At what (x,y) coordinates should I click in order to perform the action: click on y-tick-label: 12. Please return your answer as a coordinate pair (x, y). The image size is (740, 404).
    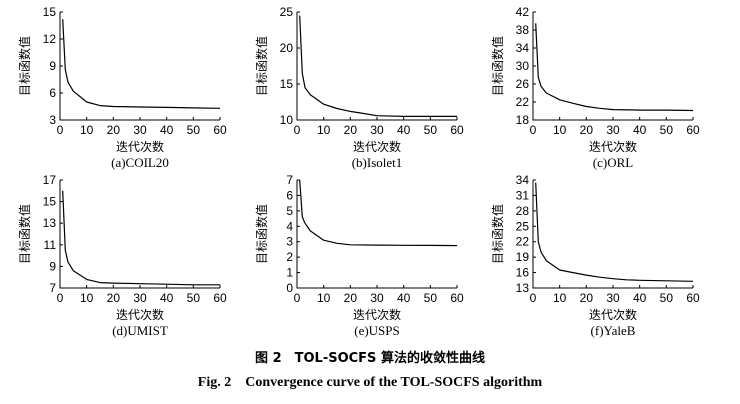
    Looking at the image, I should click on (50, 39).